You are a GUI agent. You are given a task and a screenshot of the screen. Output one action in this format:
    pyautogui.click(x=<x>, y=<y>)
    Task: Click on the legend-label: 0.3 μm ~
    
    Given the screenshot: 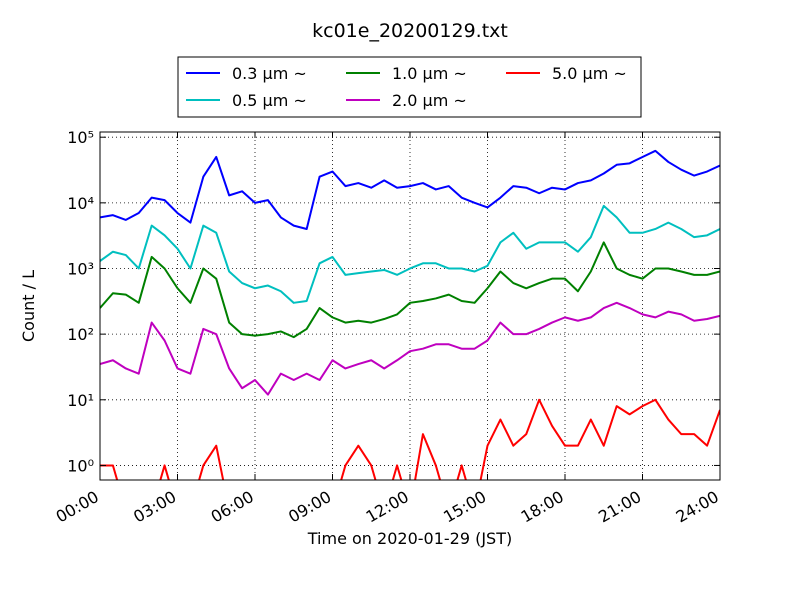 What is the action you would take?
    pyautogui.click(x=269, y=73)
    